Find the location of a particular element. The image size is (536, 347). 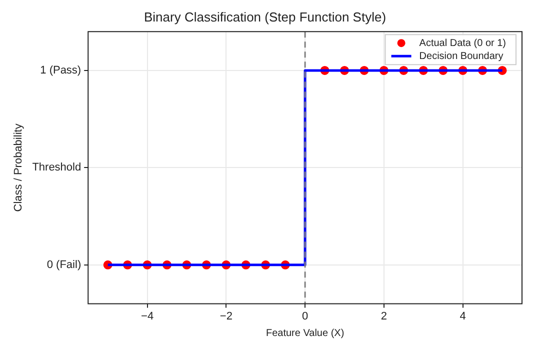

x-tick-label: −4 is located at coordinates (147, 316).